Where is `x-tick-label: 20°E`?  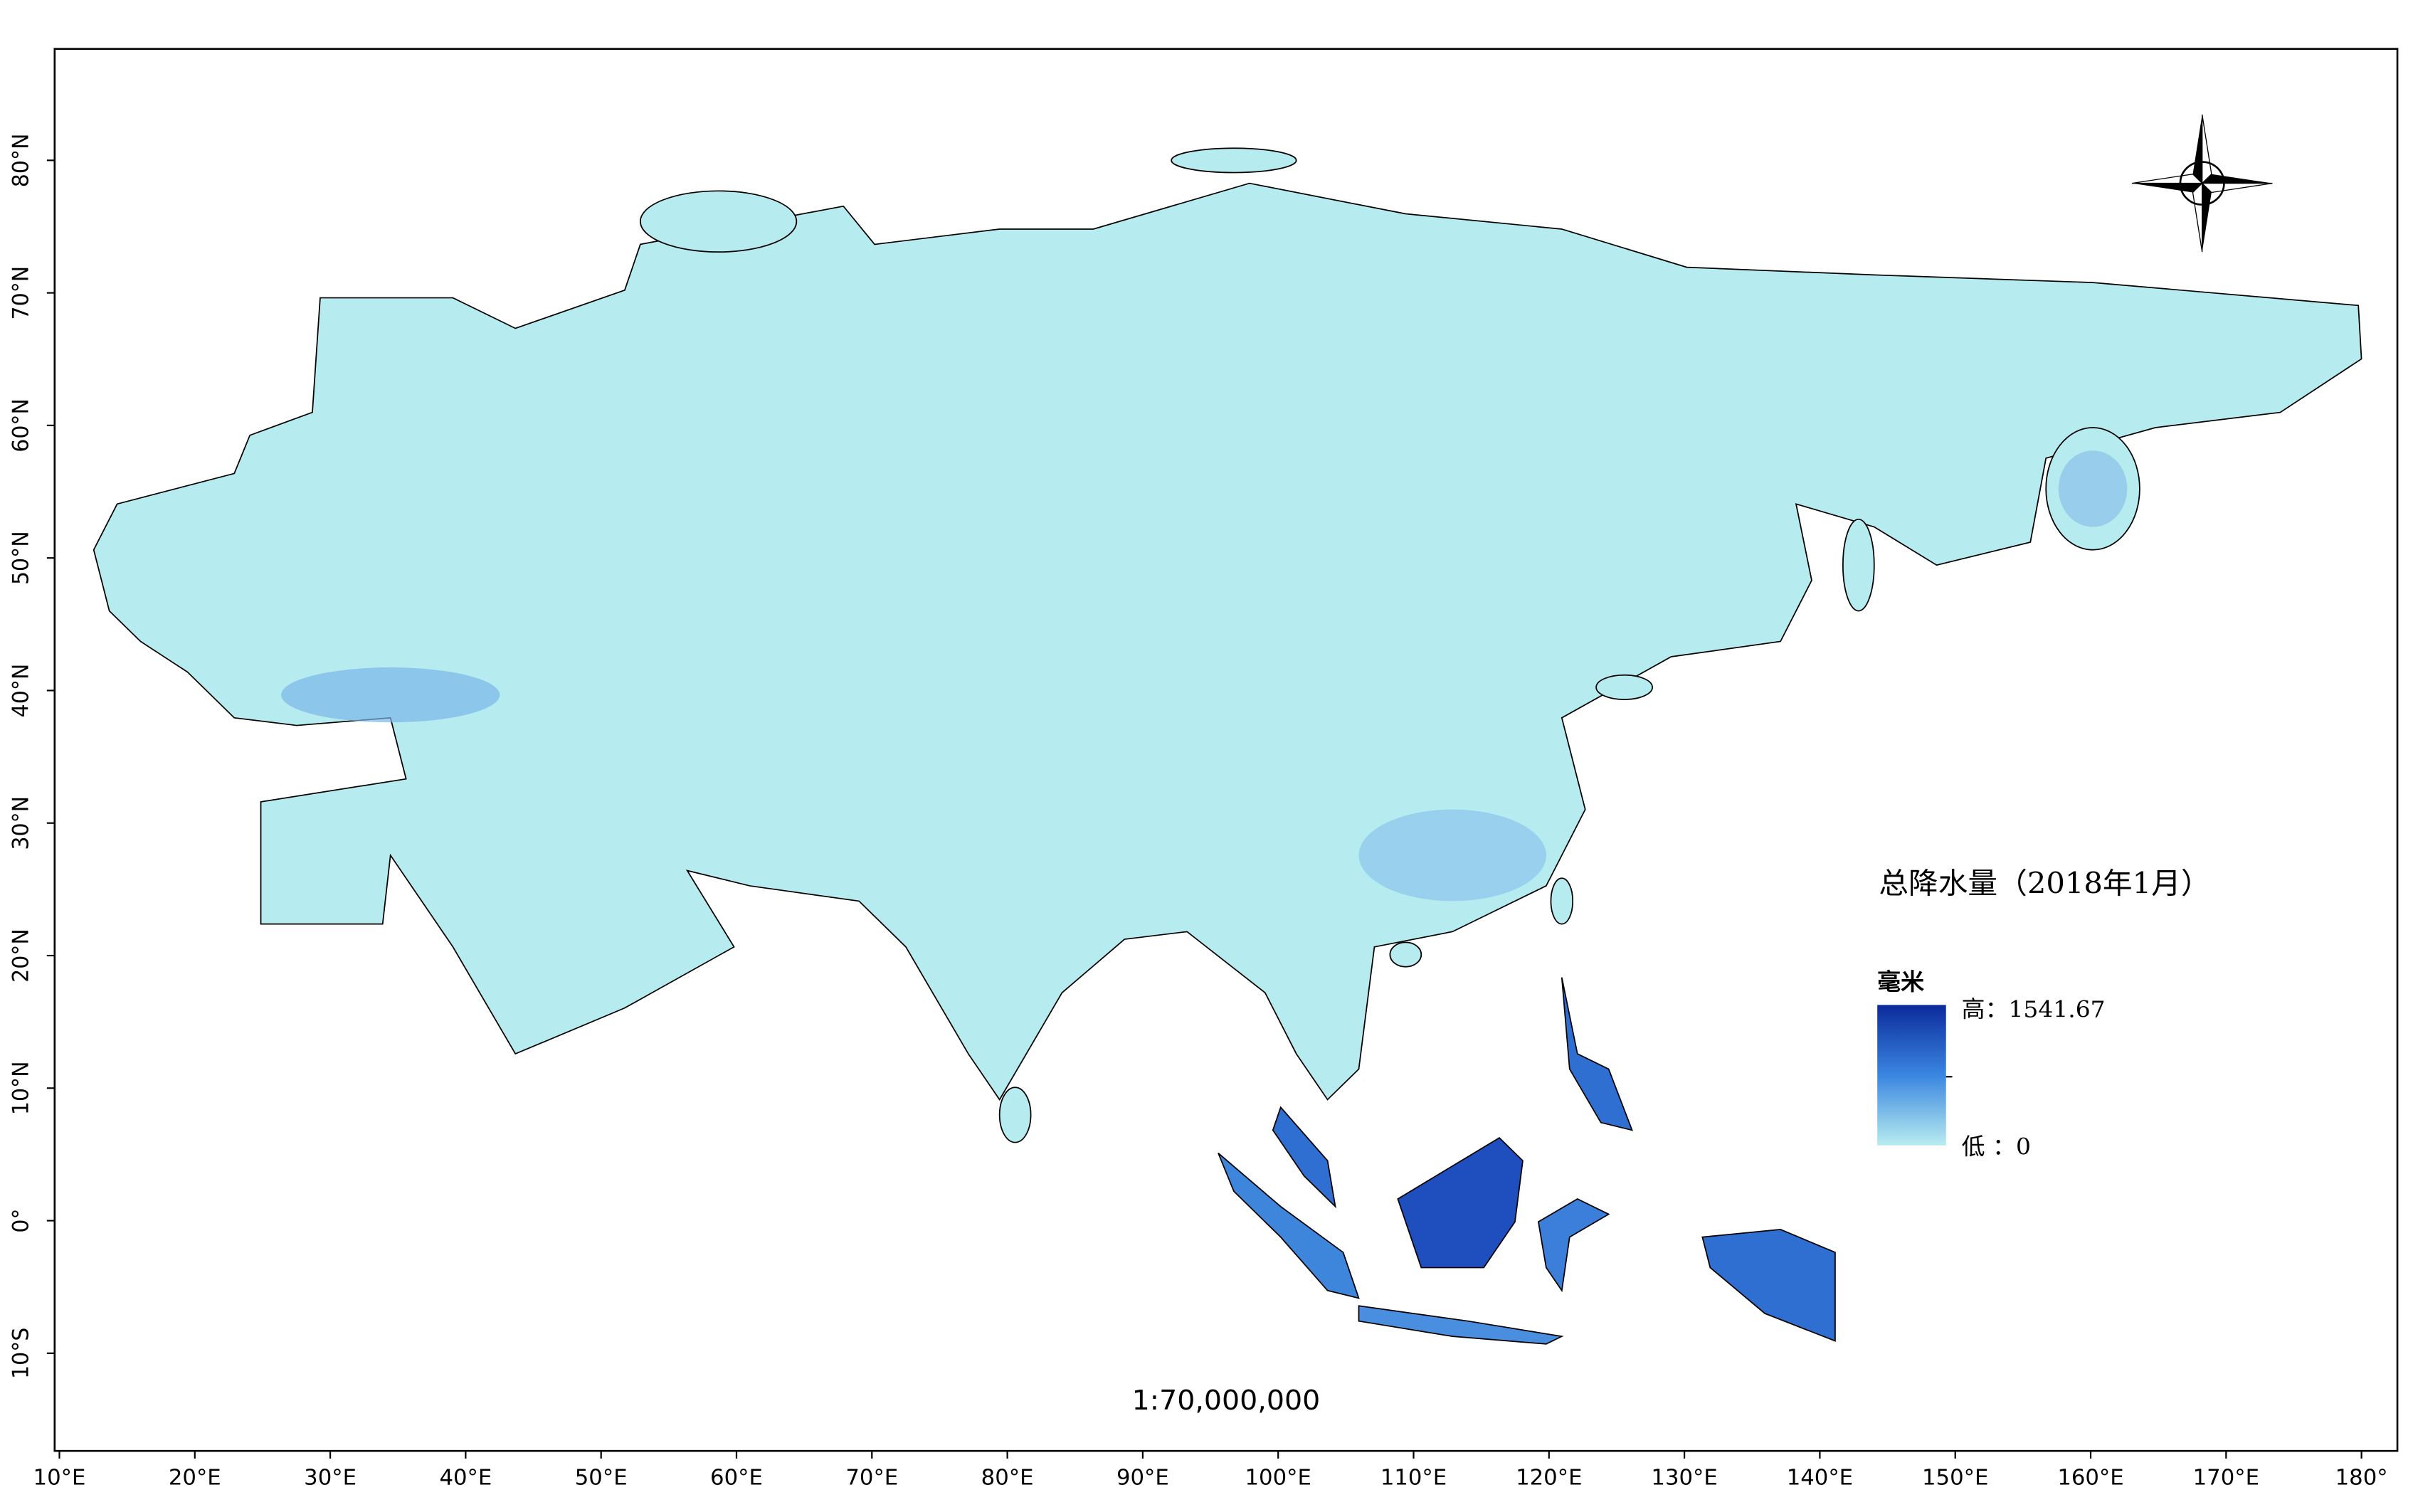
x-tick-label: 20°E is located at coordinates (195, 1479).